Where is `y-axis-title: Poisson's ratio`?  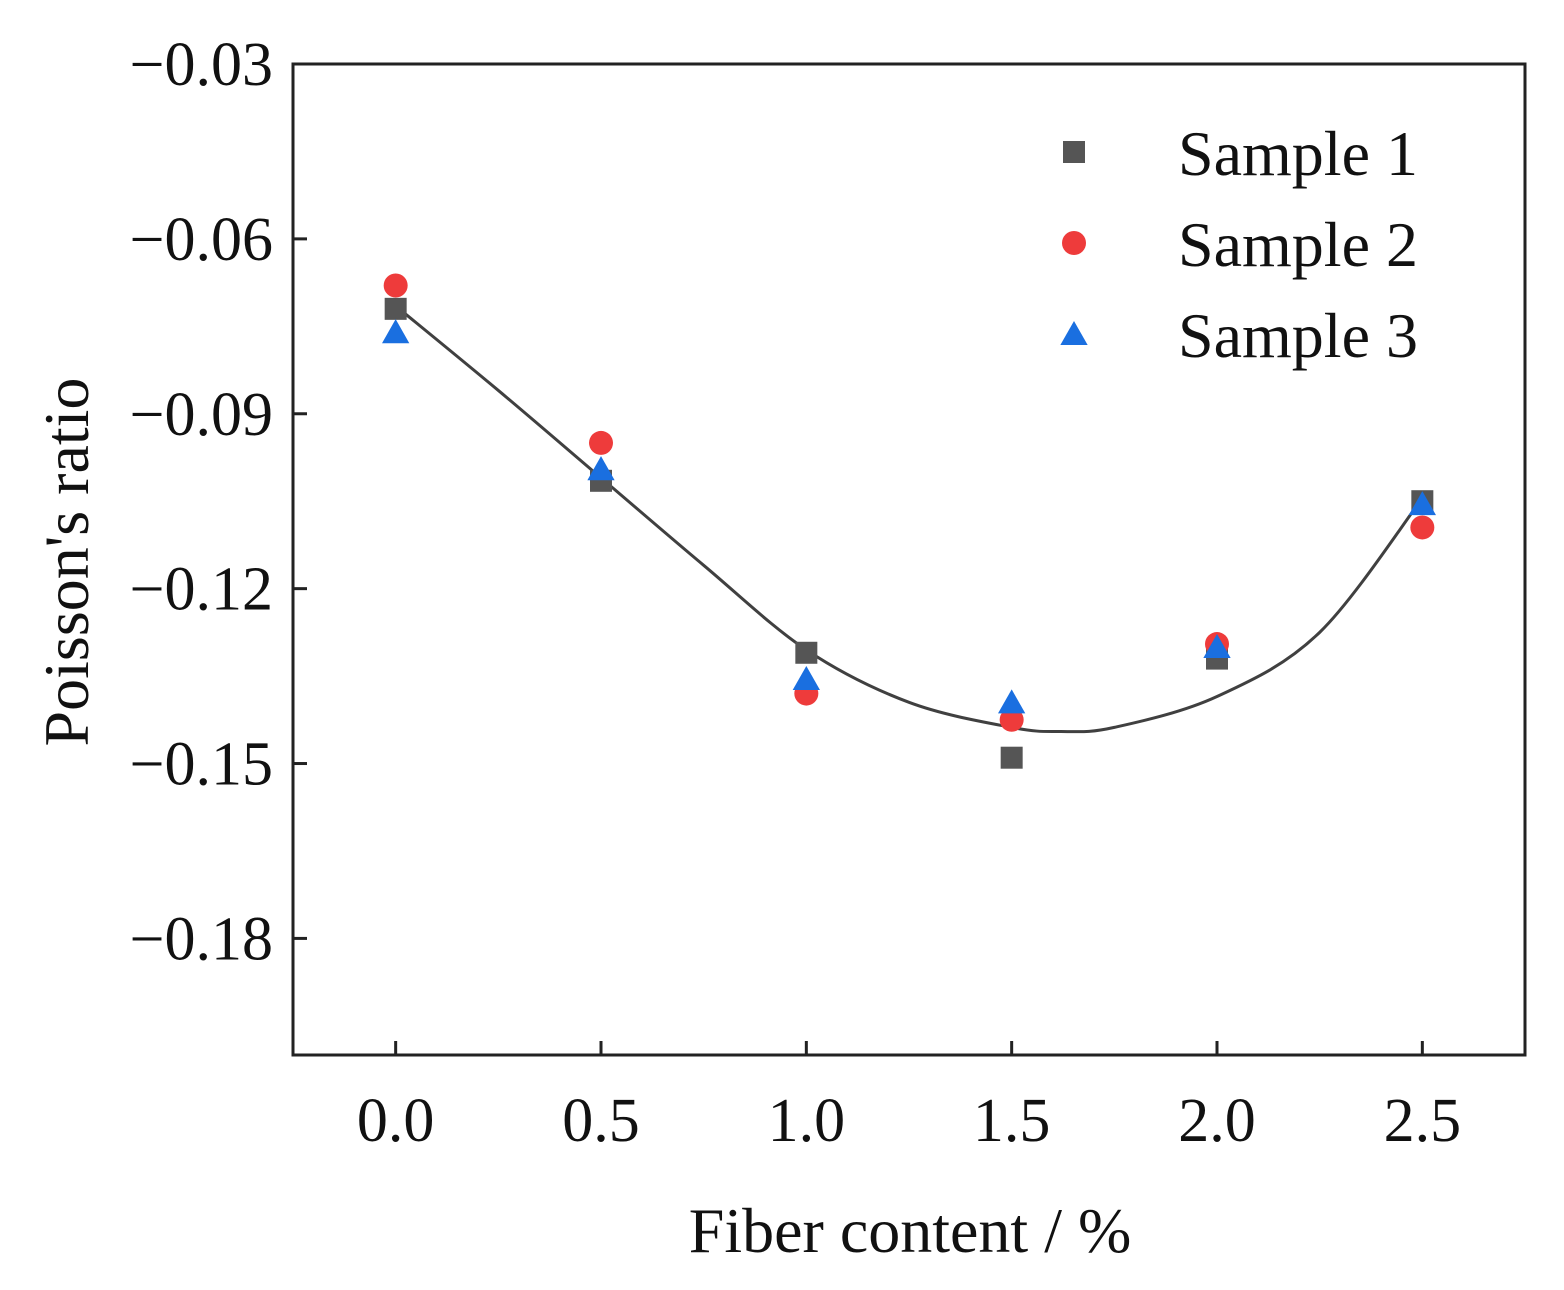 y-axis-title: Poisson's ratio is located at coordinates (66, 562).